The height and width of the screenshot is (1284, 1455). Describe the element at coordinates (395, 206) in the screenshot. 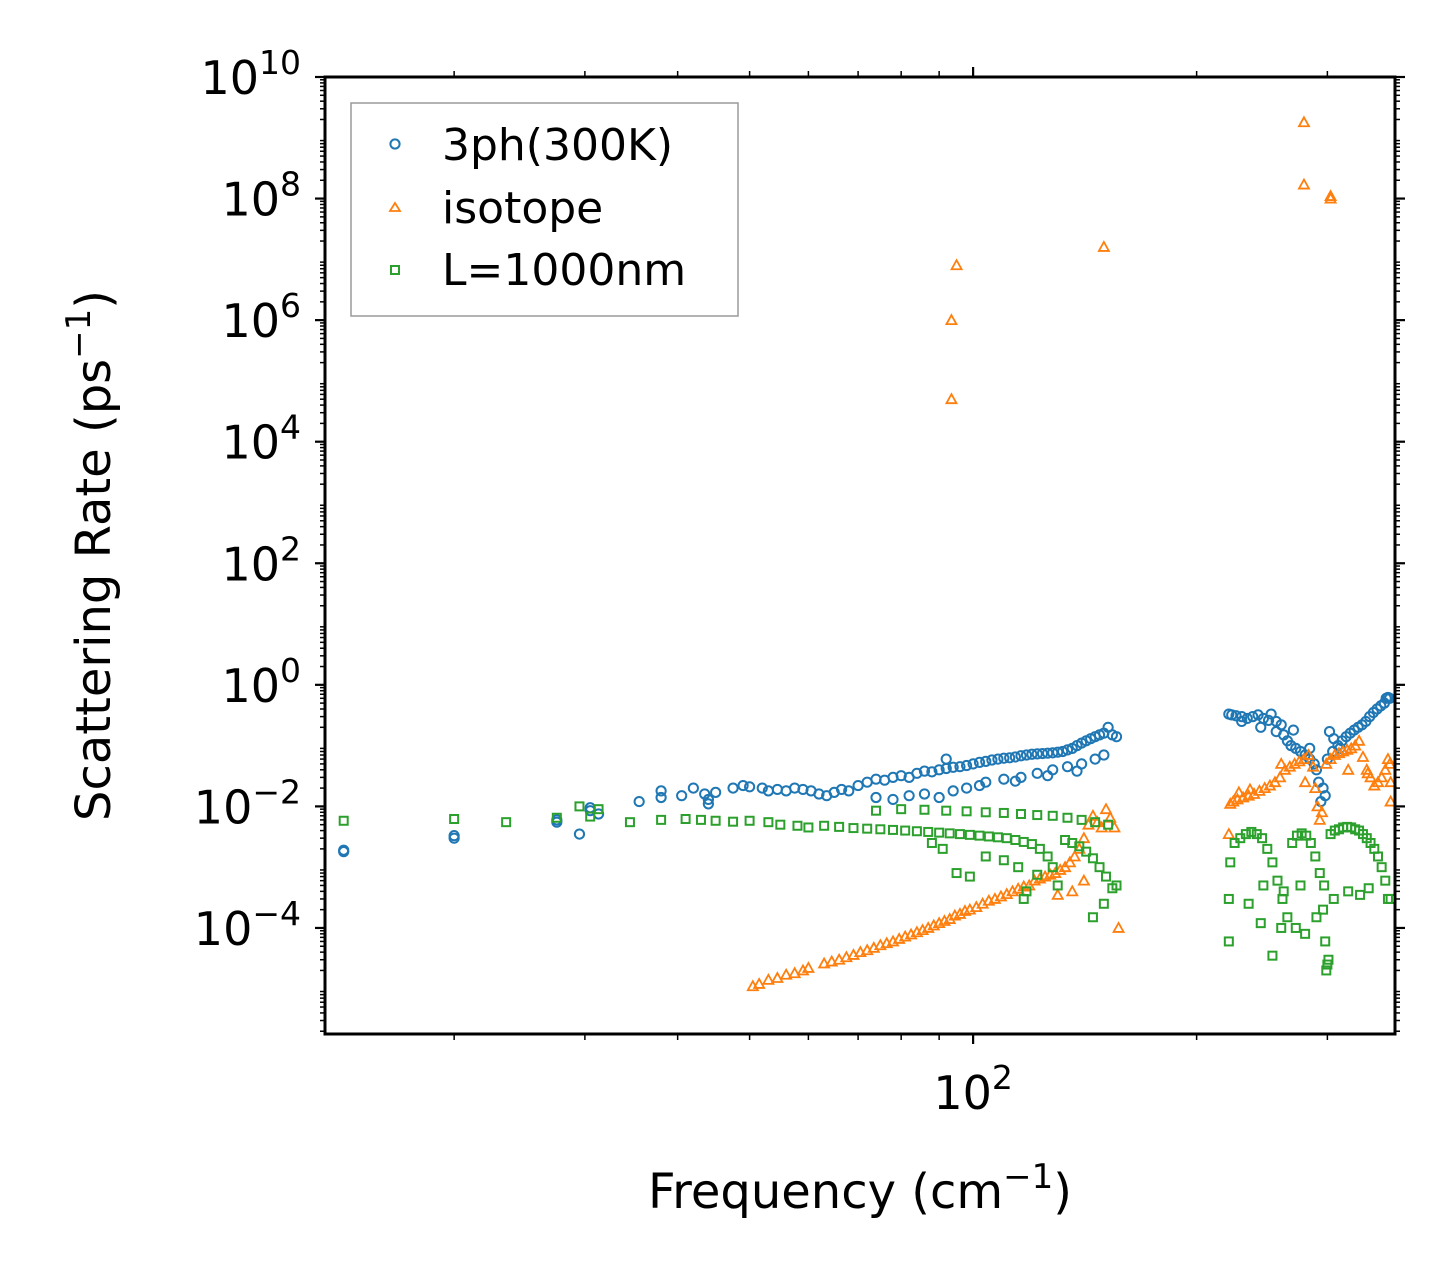

I see `legend-marker-triangle` at that location.